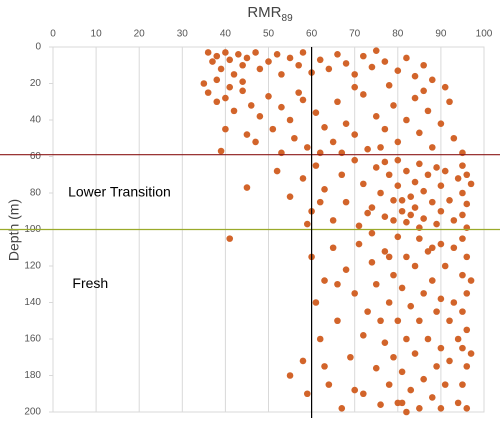 This screenshot has width=500, height=423. Describe the element at coordinates (183, 34) in the screenshot. I see `x-tick-label: 30` at that location.